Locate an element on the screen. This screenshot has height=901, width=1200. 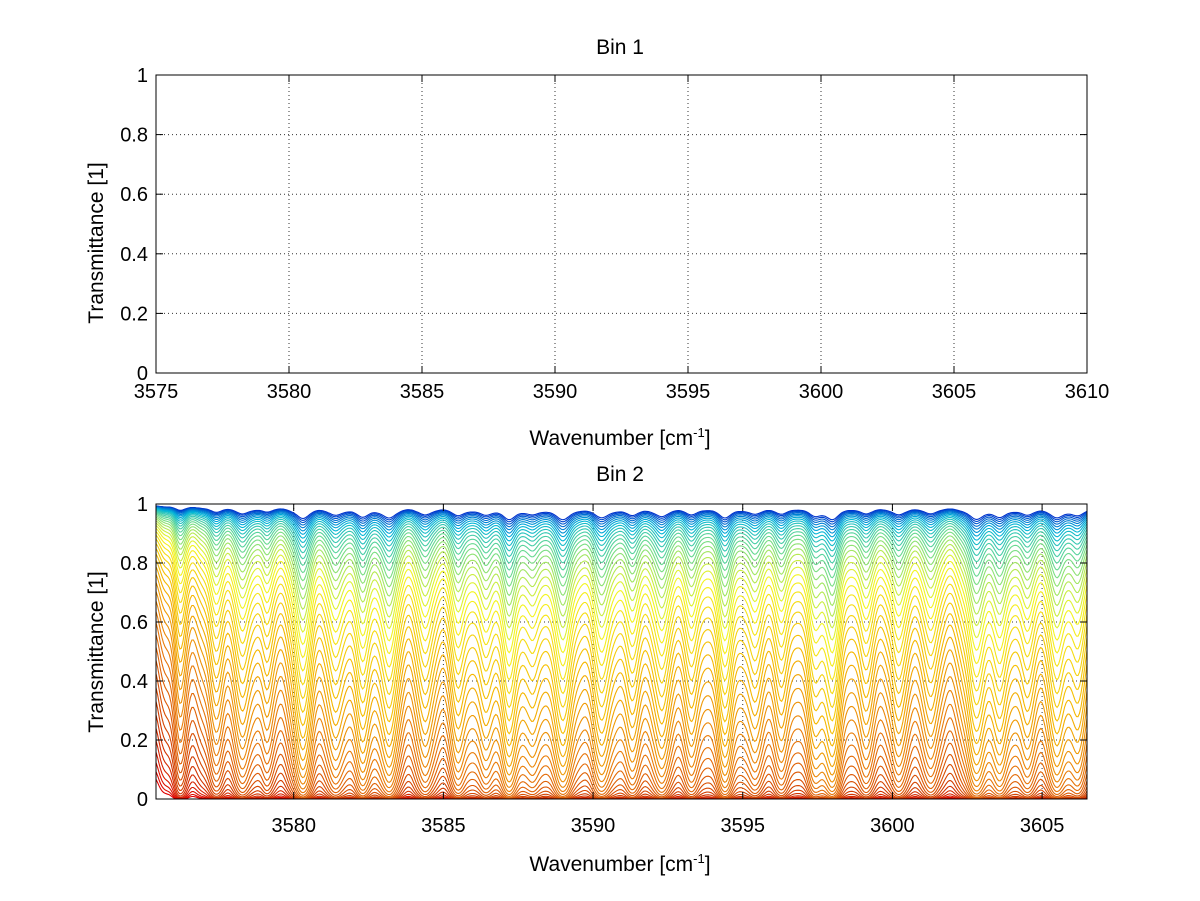
chart-title: Bin 2 is located at coordinates (620, 474).